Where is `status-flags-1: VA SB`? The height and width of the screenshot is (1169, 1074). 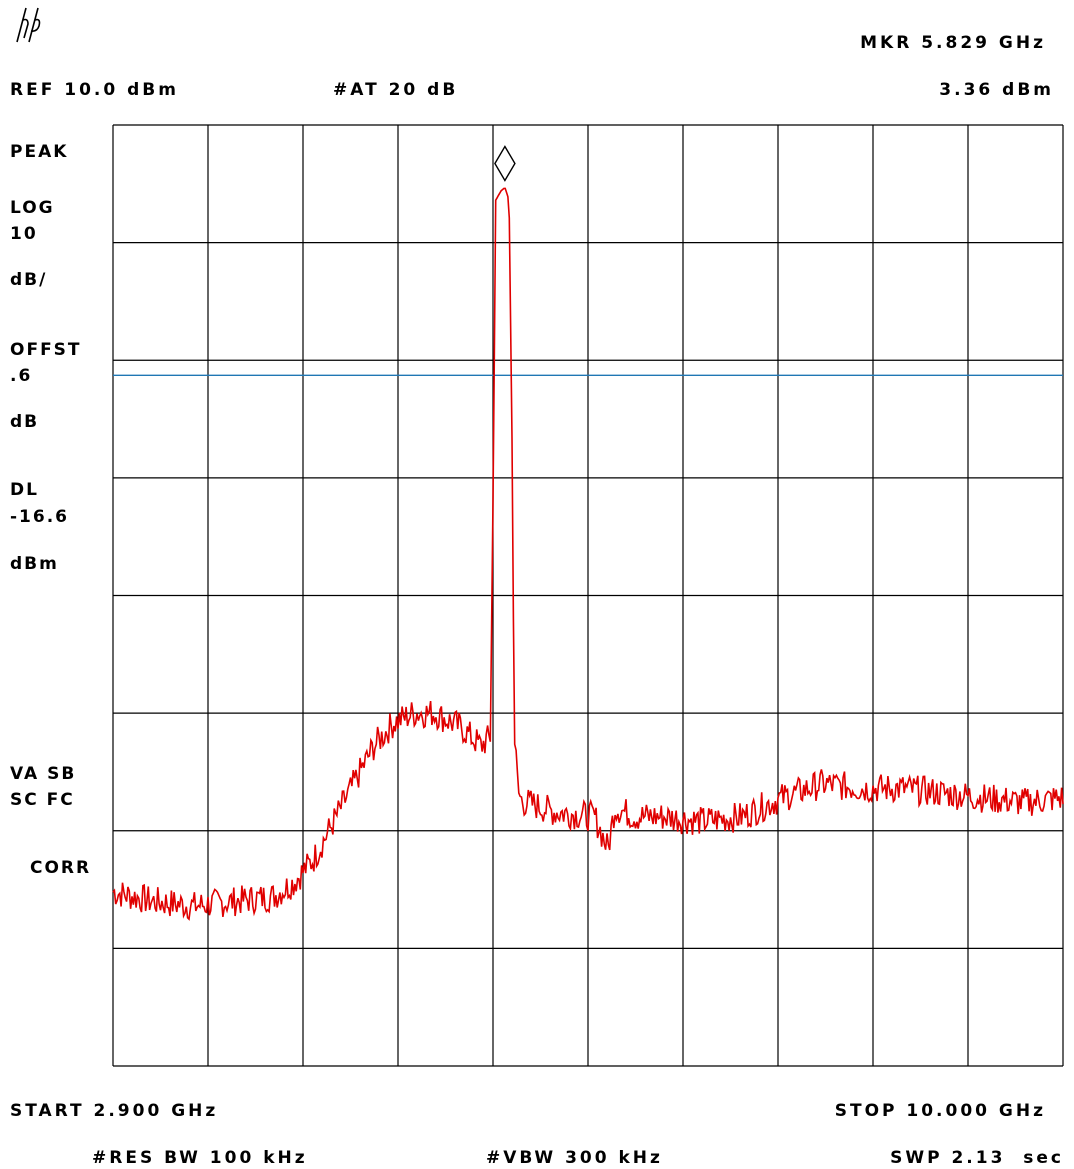
status-flags-1: VA SB is located at coordinates (43, 774).